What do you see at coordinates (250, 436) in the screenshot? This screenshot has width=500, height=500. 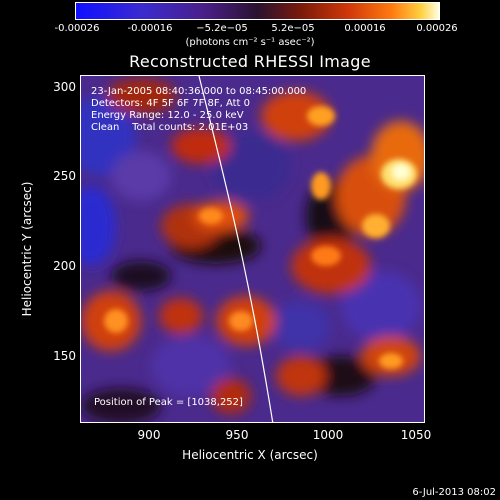 I see `x-axis: 900 950 1000 1050` at bounding box center [250, 436].